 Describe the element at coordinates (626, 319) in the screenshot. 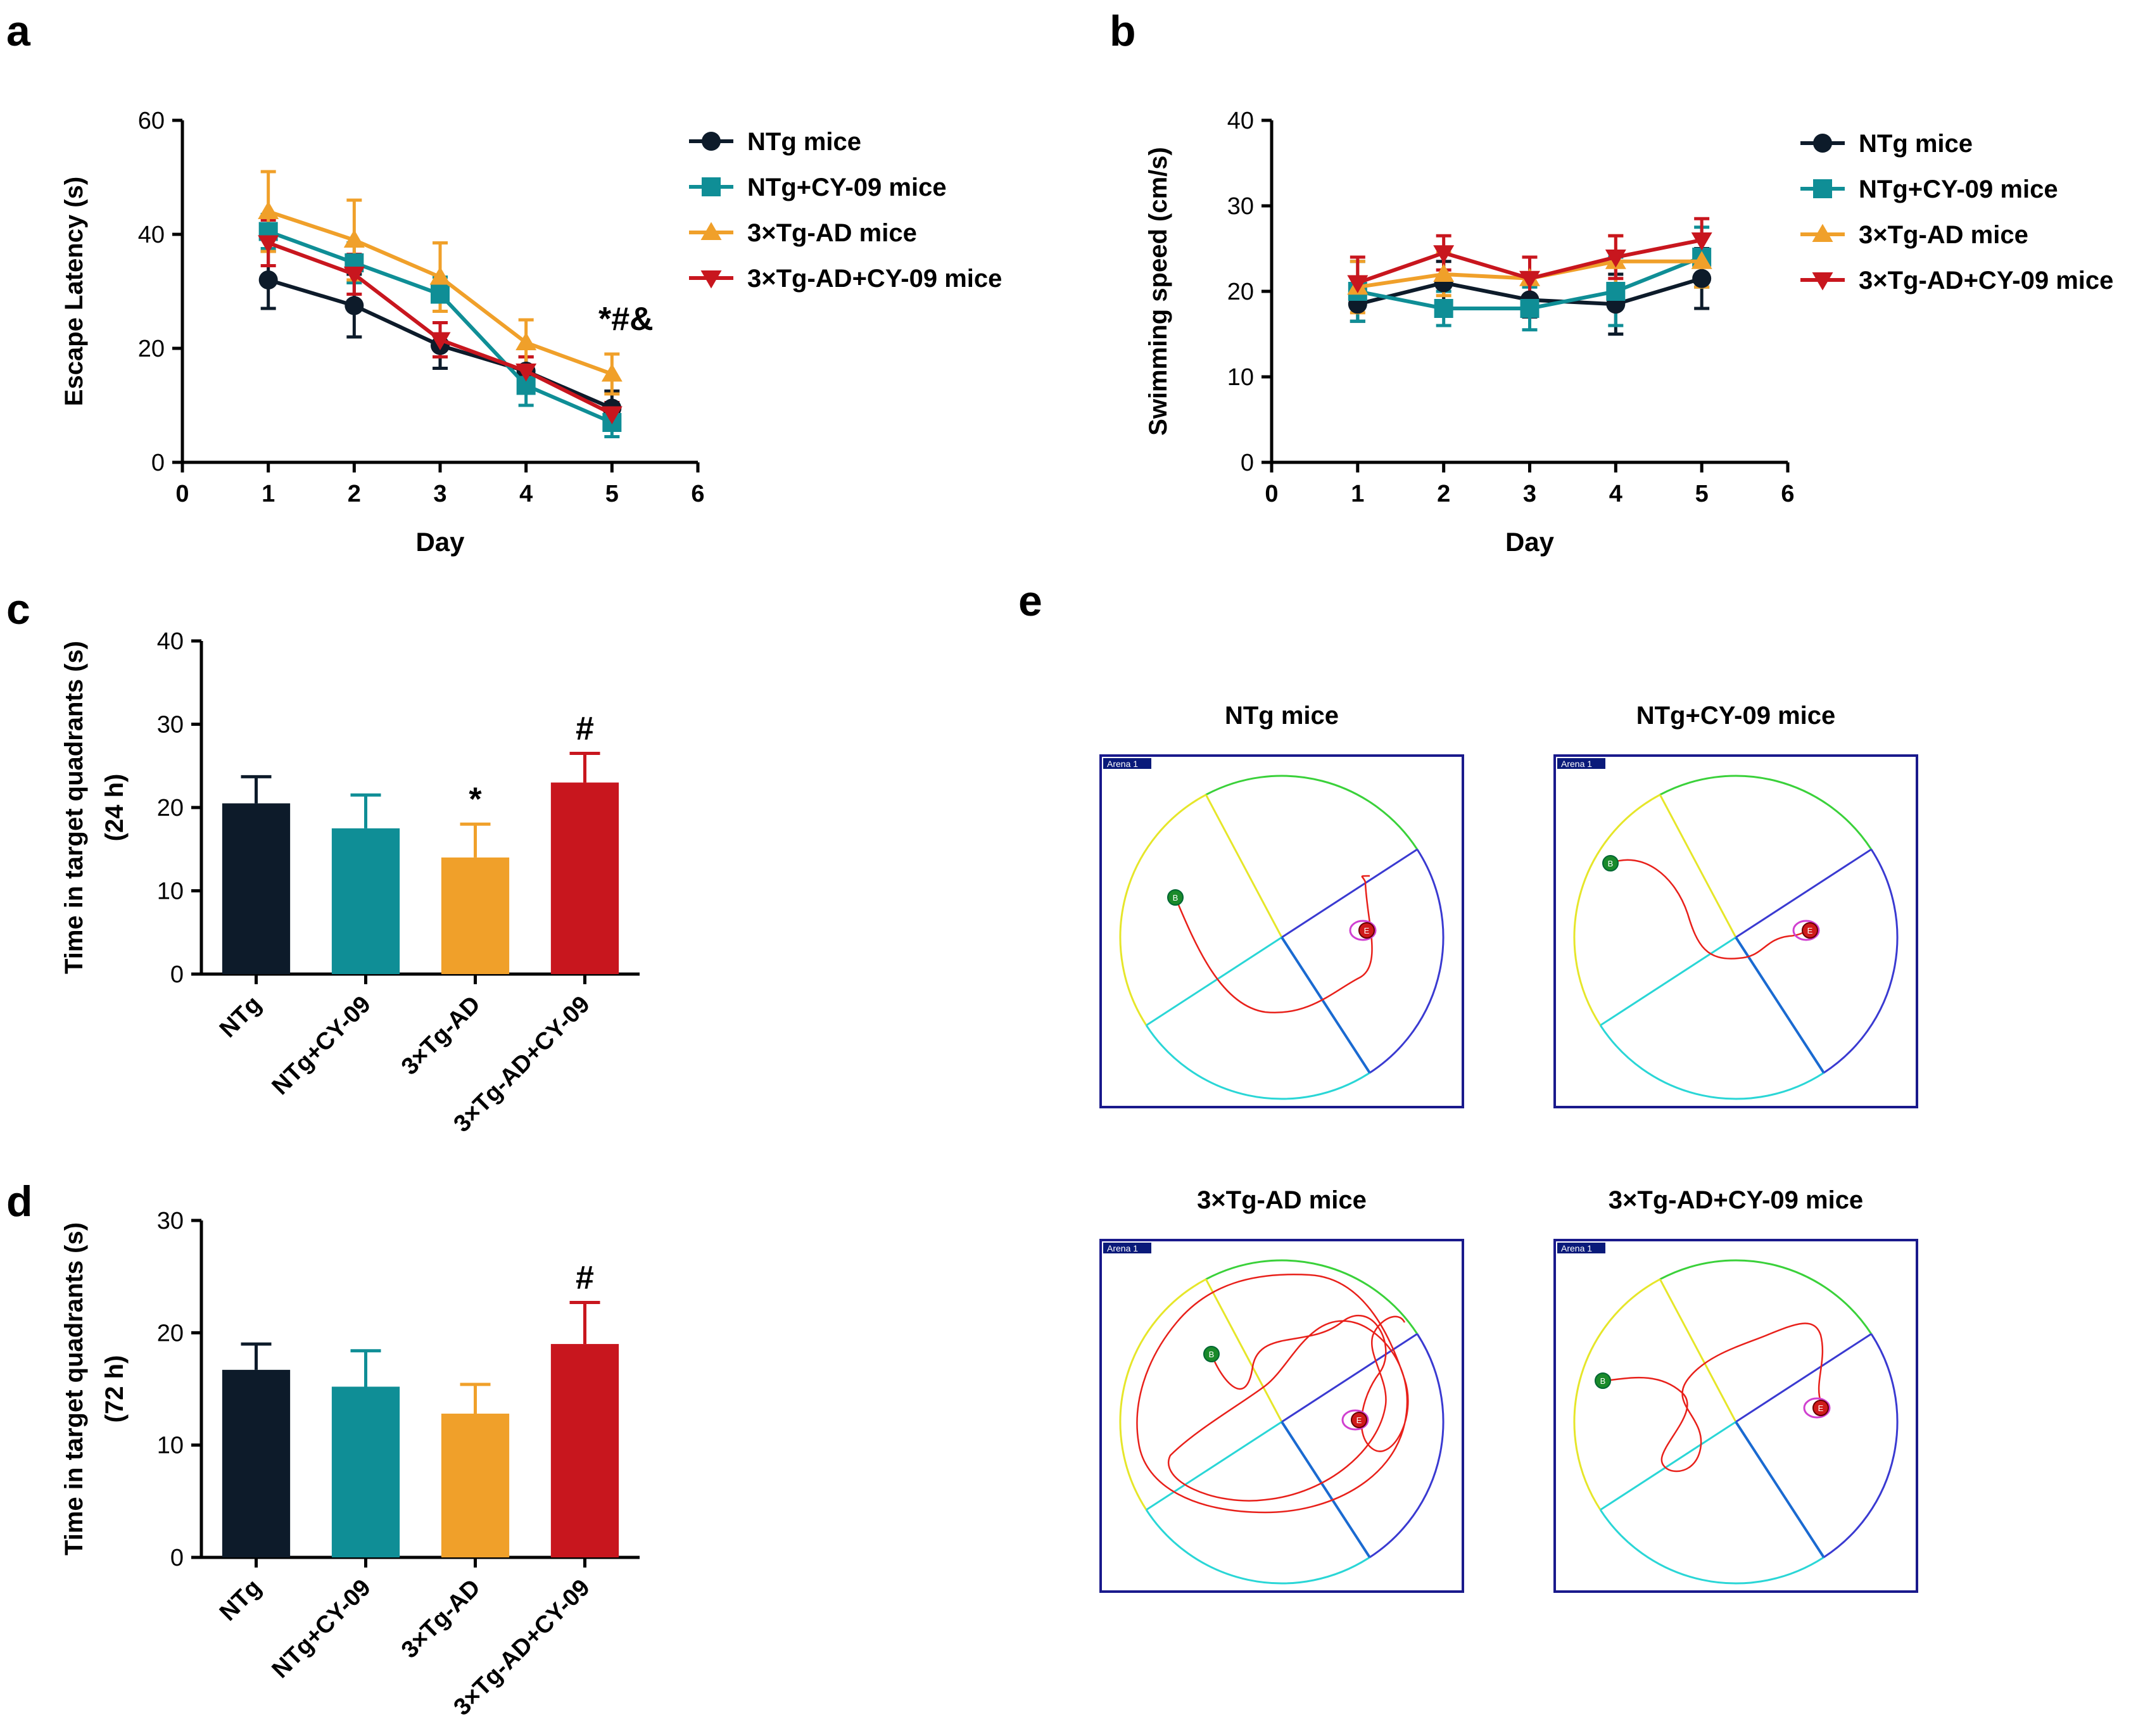

I see `significance-label: *#&` at that location.